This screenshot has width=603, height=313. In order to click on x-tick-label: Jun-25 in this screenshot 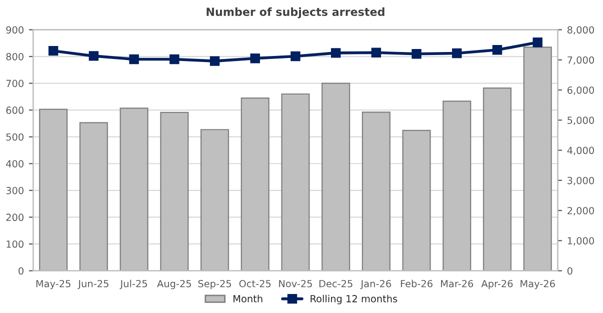, I will do `click(93, 285)`.